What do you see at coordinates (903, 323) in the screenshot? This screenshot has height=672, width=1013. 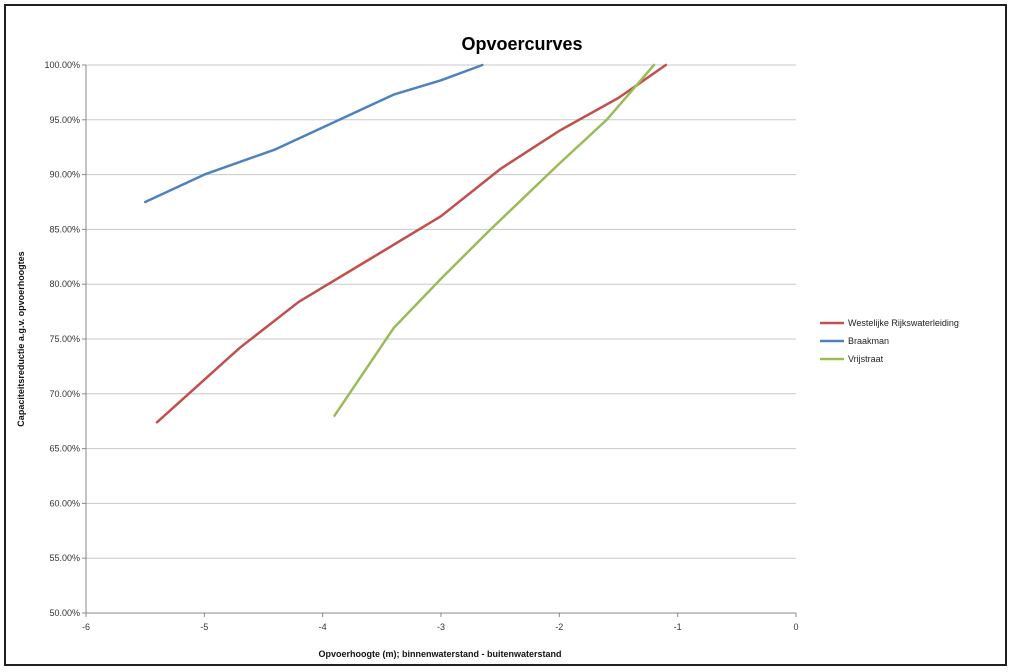 I see `legend-label-0: Westelijke Rijkswaterleiding` at bounding box center [903, 323].